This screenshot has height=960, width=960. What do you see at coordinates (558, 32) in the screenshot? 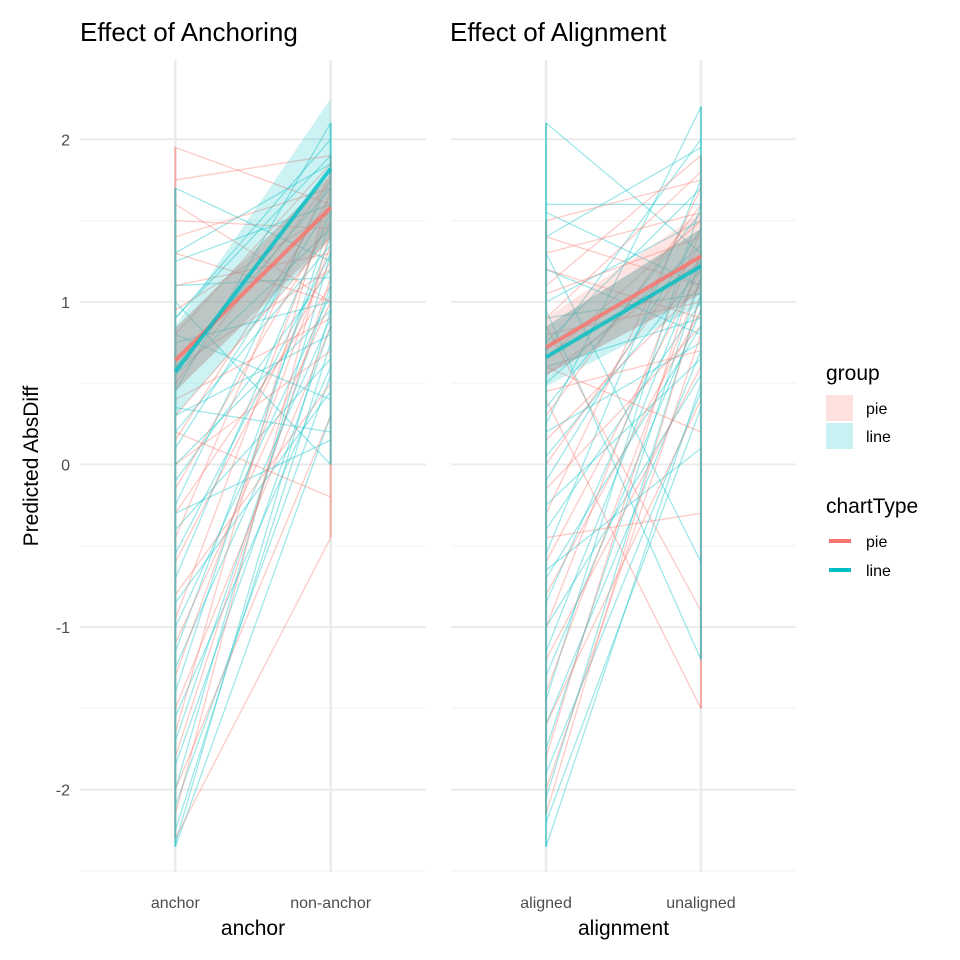
I see `chart-title: Effect of Alignment` at bounding box center [558, 32].